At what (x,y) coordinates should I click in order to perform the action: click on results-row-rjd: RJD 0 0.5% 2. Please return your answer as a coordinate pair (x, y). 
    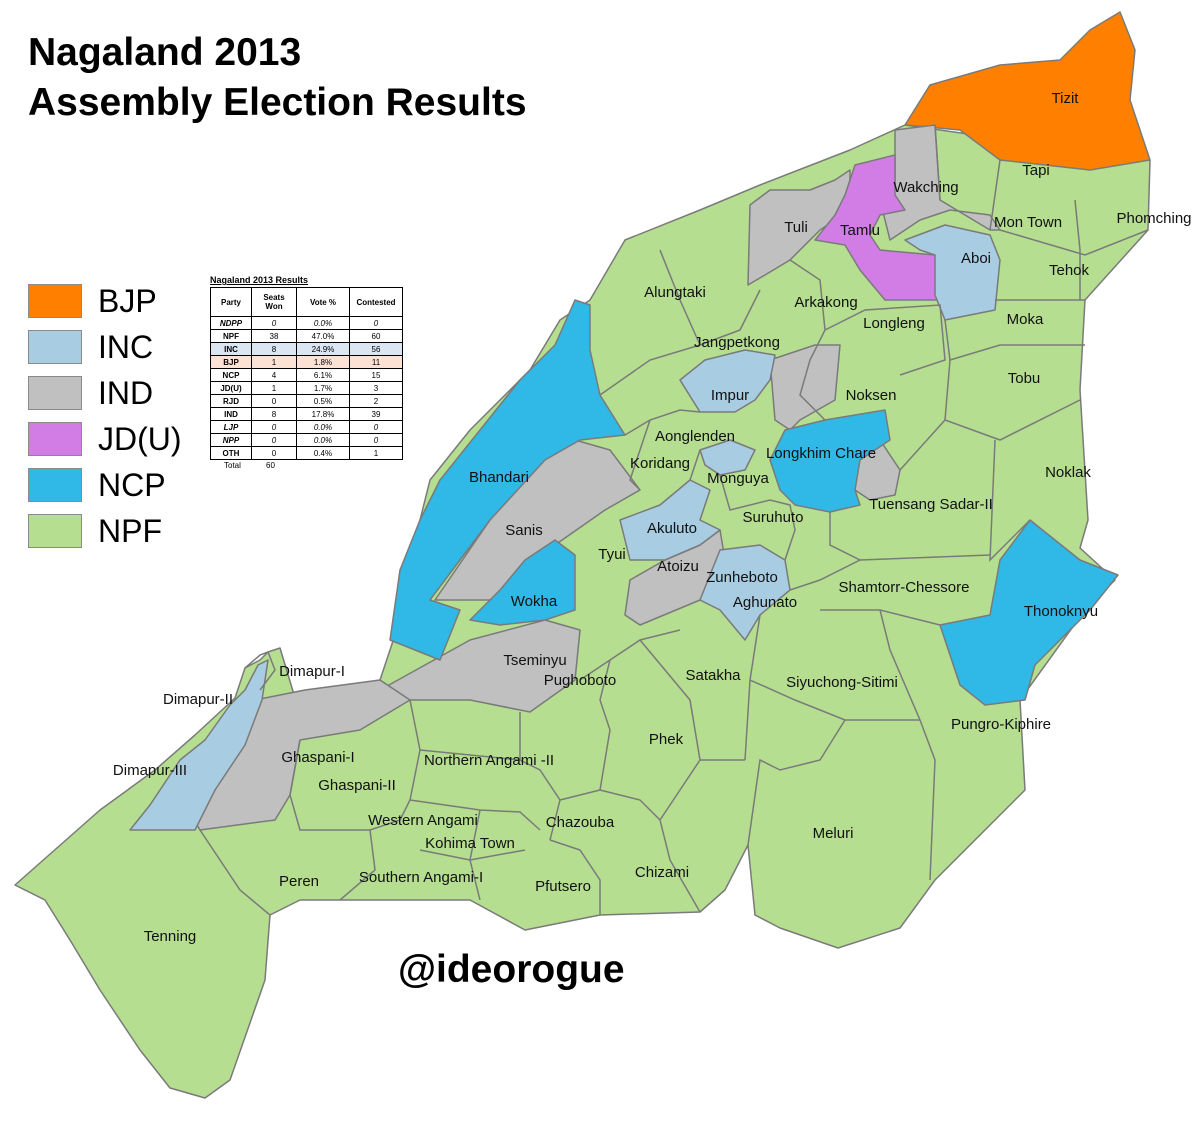
    Looking at the image, I should click on (306, 401).